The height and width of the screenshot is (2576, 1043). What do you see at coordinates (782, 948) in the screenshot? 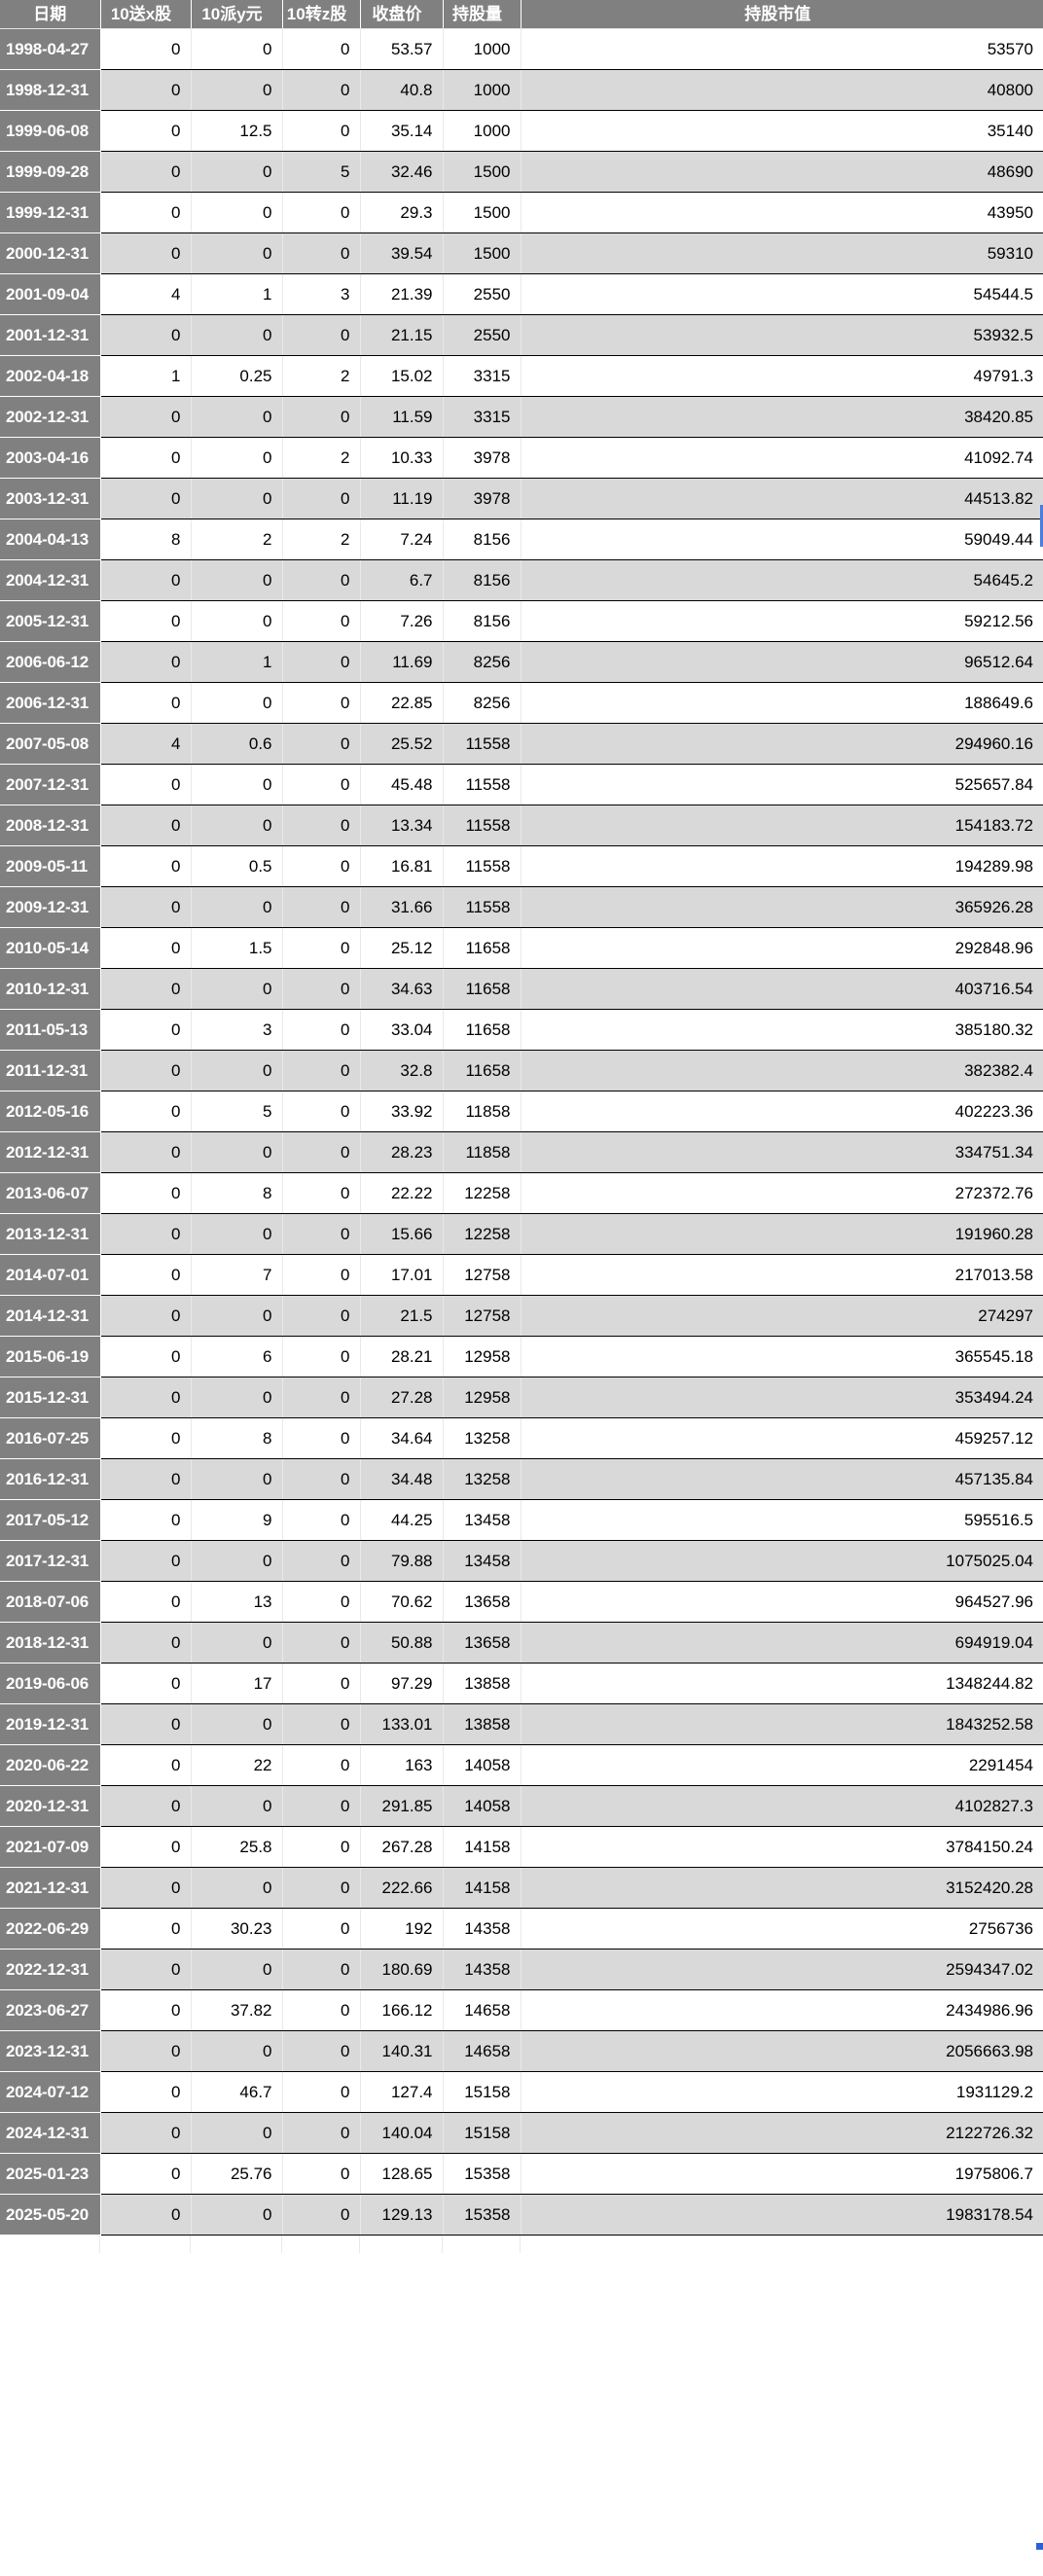
I see `cell-market-value: 292848.96` at bounding box center [782, 948].